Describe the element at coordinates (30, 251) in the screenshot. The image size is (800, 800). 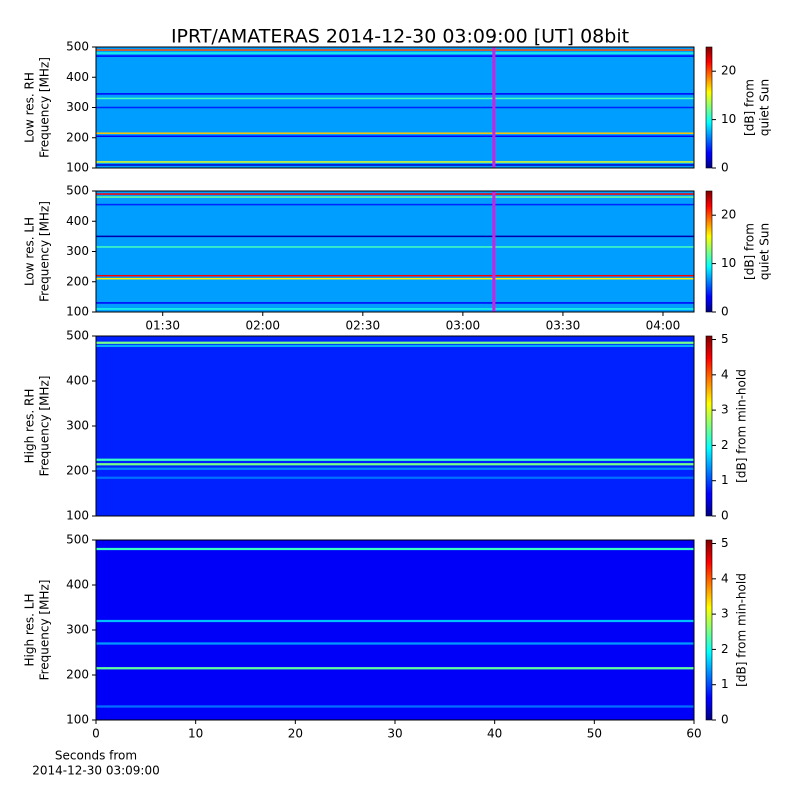
I see `y-axis-label: Low res. LH` at that location.